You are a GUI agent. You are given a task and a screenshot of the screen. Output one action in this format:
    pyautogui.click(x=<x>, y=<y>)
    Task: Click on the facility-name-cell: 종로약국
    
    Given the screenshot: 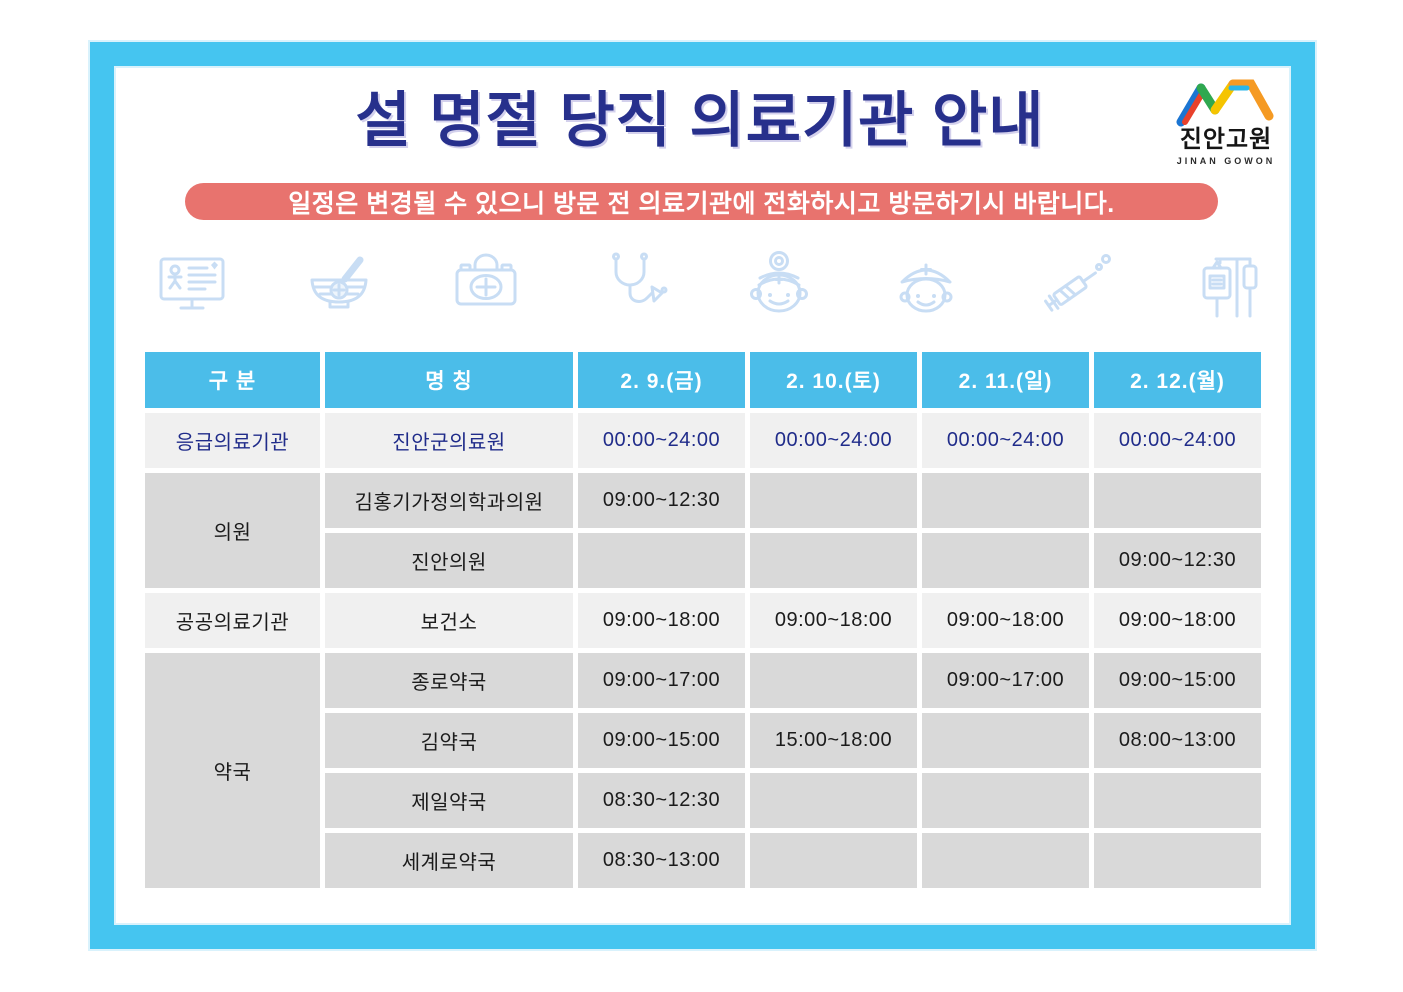 What is the action you would take?
    pyautogui.click(x=449, y=680)
    